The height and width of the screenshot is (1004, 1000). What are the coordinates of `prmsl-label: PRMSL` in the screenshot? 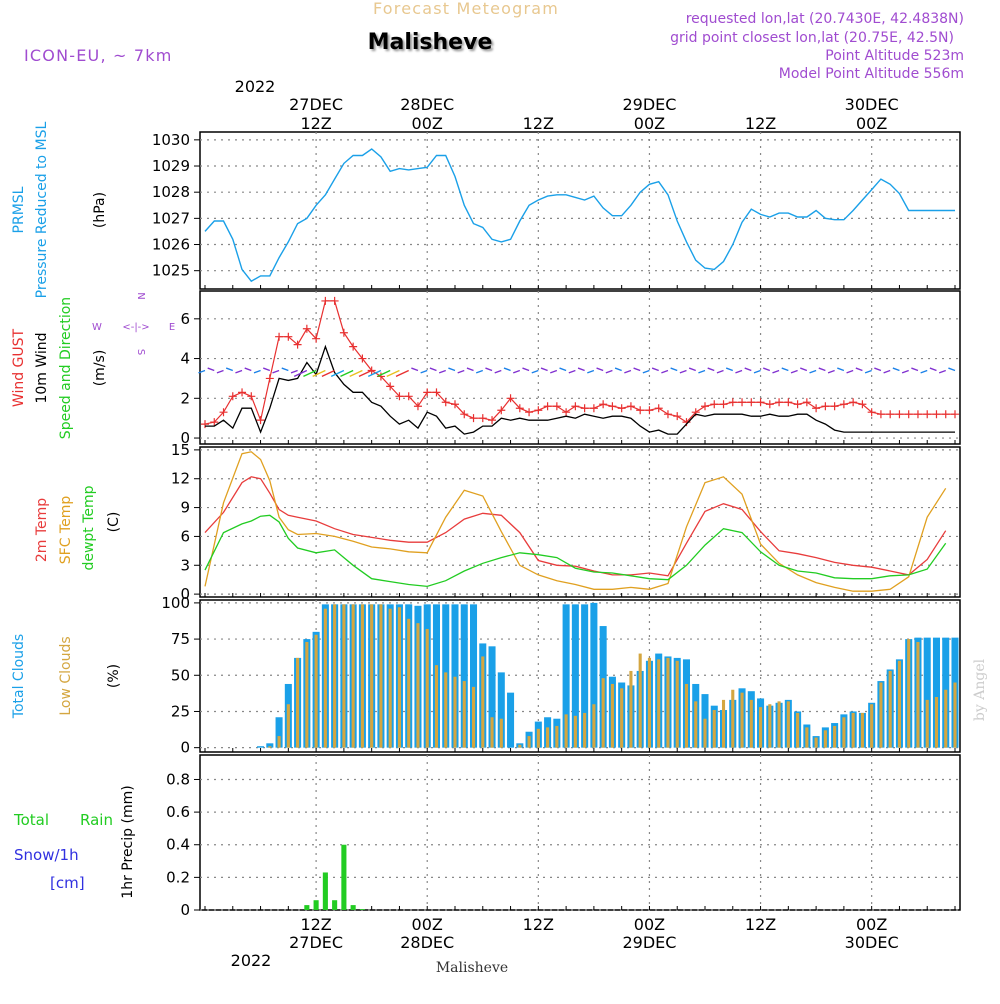 It's located at (19, 209).